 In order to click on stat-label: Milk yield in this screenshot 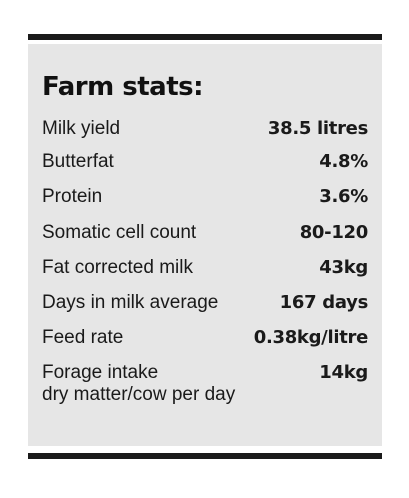, I will do `click(81, 128)`.